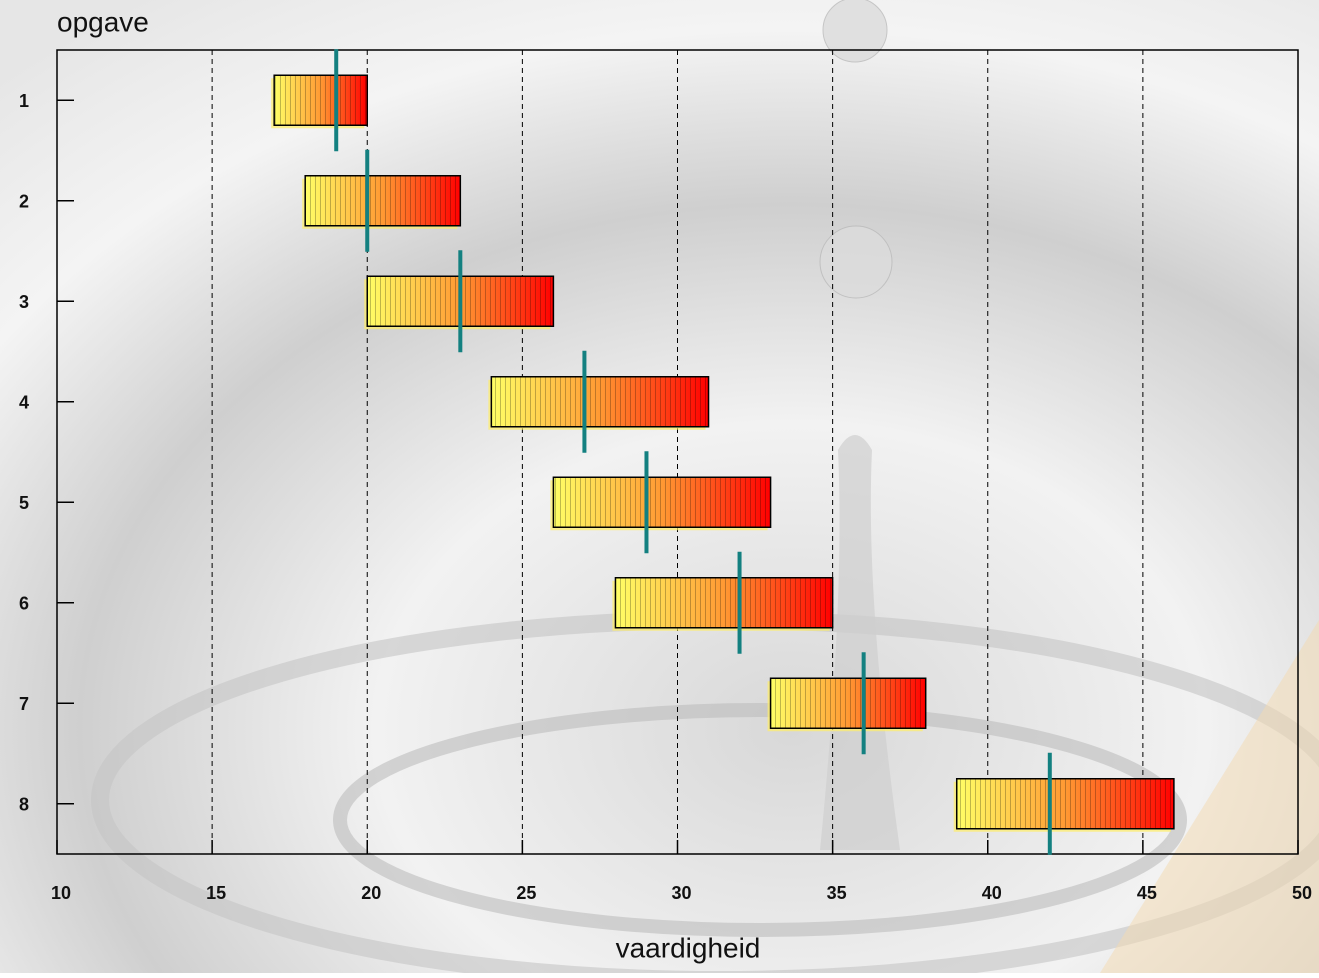  I want to click on x-tick-label: 40, so click(992, 893).